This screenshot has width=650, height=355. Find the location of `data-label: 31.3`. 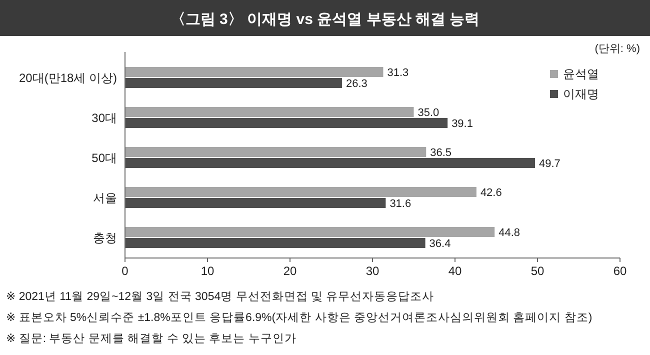

data-label: 31.3 is located at coordinates (398, 73).